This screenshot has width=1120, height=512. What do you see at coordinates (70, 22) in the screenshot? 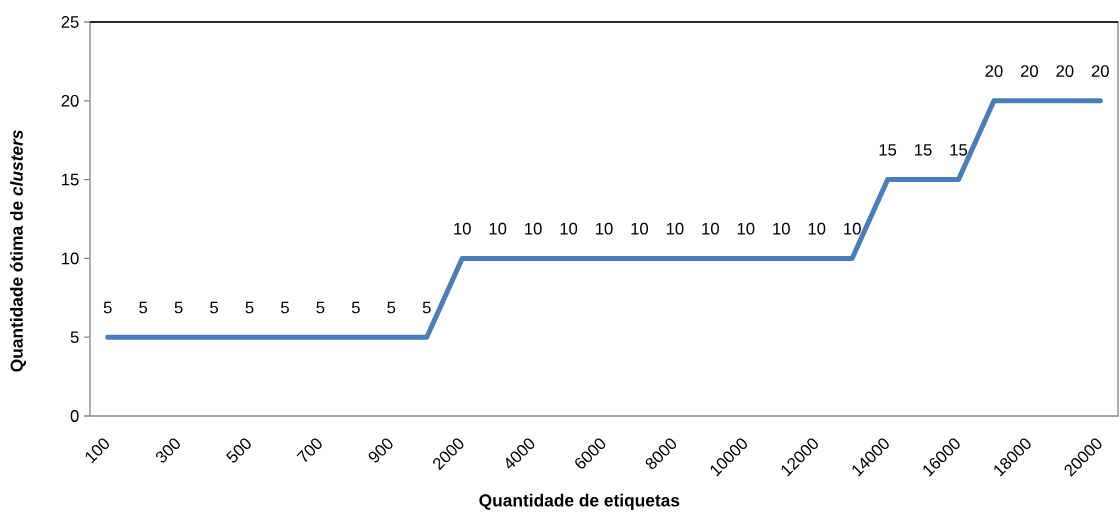
I see `y-tick-label: 25` at bounding box center [70, 22].